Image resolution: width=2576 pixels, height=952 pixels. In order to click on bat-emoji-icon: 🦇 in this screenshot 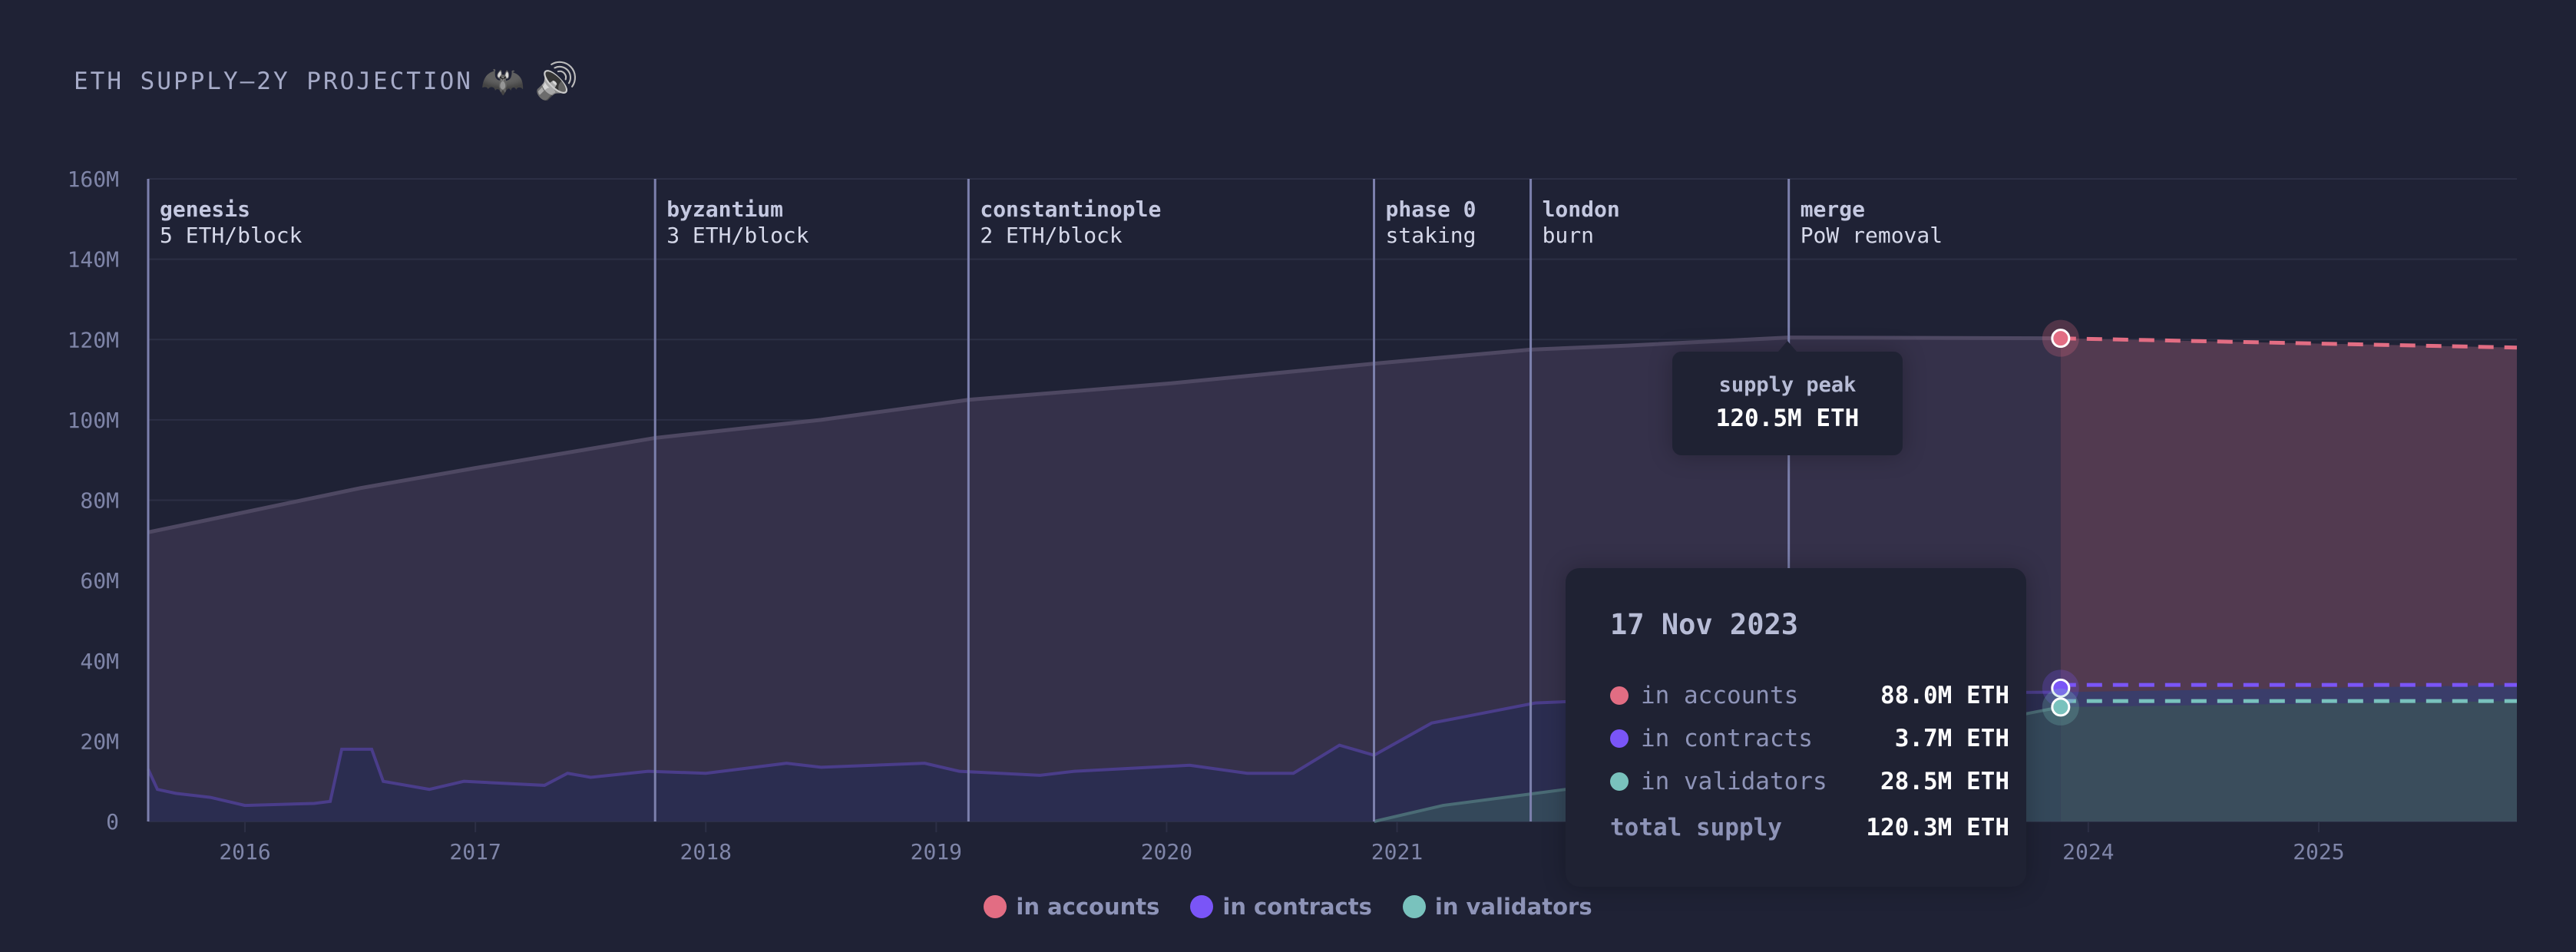, I will do `click(503, 80)`.